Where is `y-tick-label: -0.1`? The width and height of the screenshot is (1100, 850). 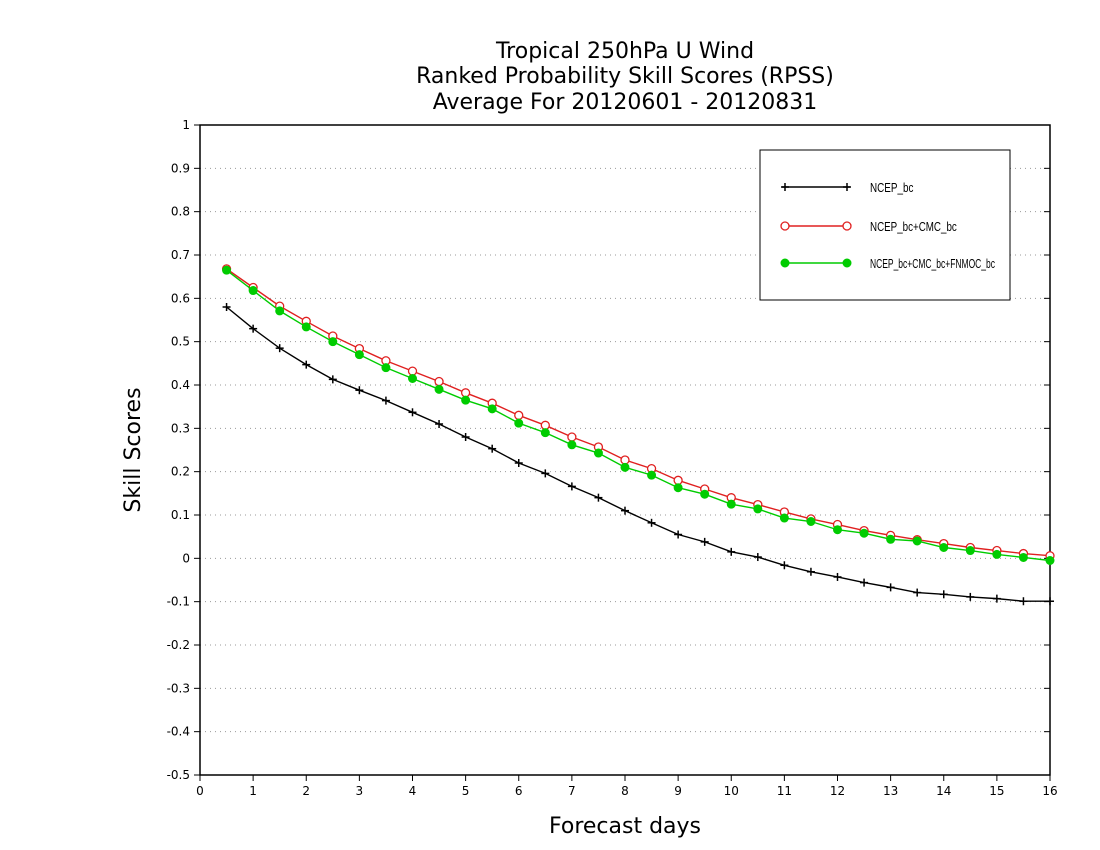
y-tick-label: -0.1 is located at coordinates (178, 602).